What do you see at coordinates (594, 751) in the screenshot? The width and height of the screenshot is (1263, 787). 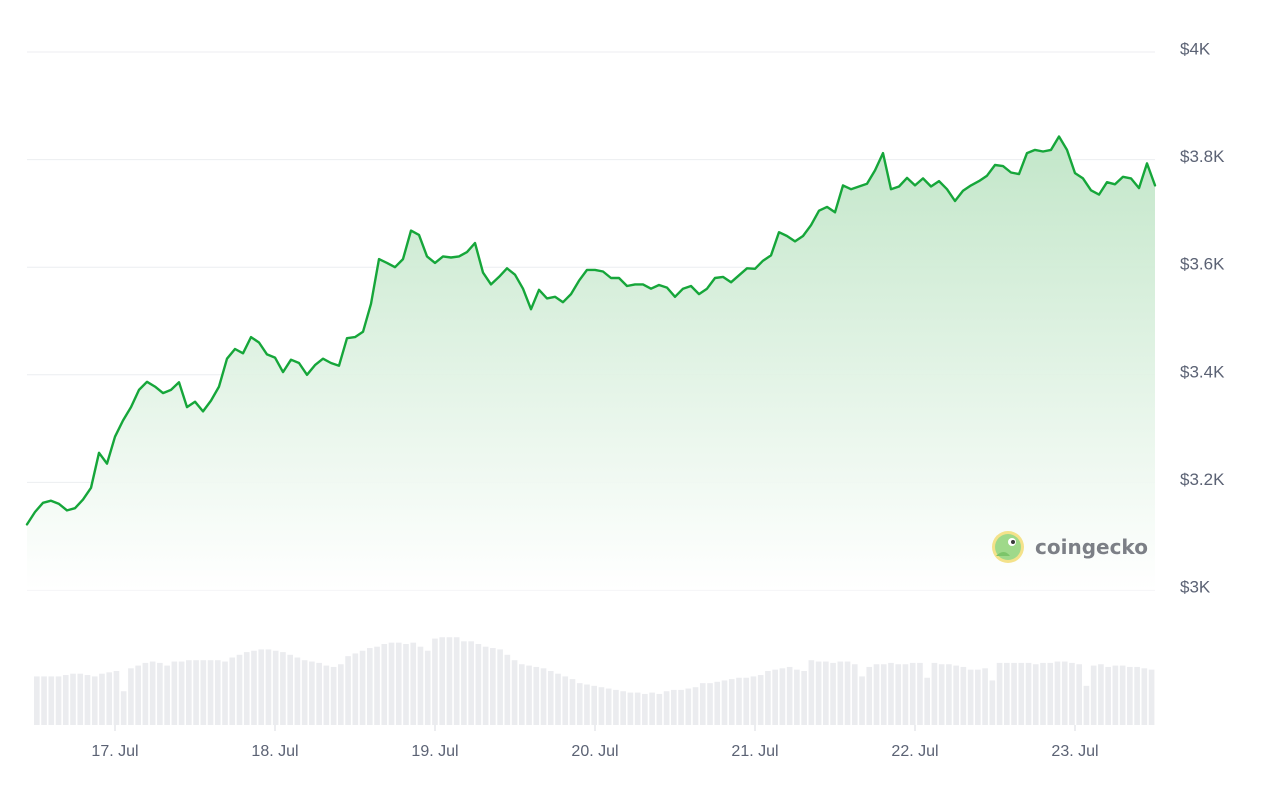 I see `x-tick-label: 20. Jul` at bounding box center [594, 751].